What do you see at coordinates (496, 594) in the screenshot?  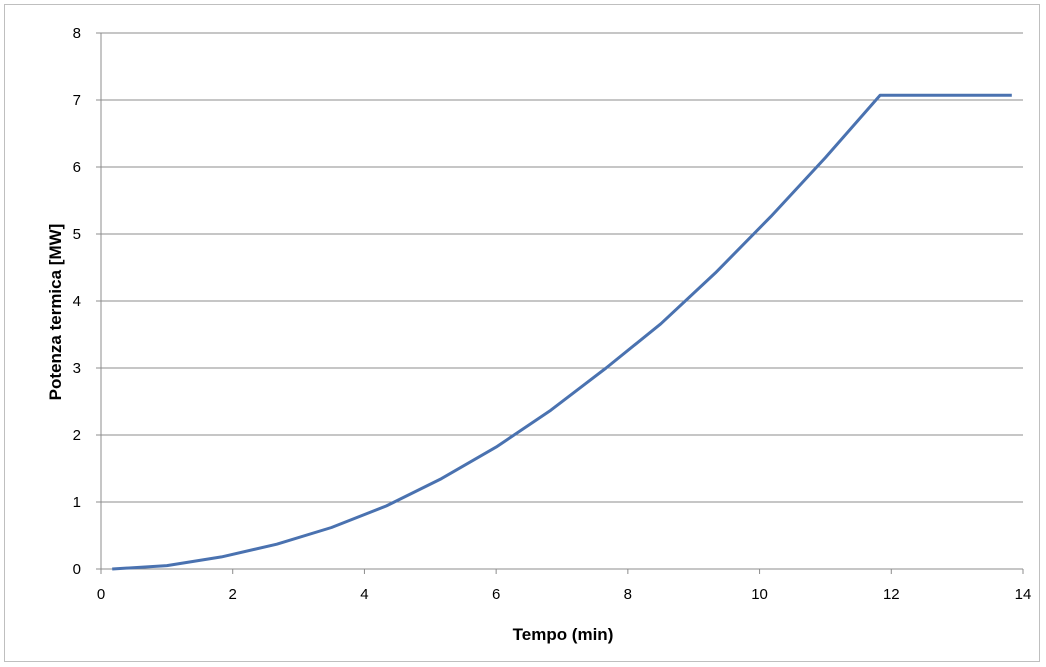 I see `x-tick-label: 6` at bounding box center [496, 594].